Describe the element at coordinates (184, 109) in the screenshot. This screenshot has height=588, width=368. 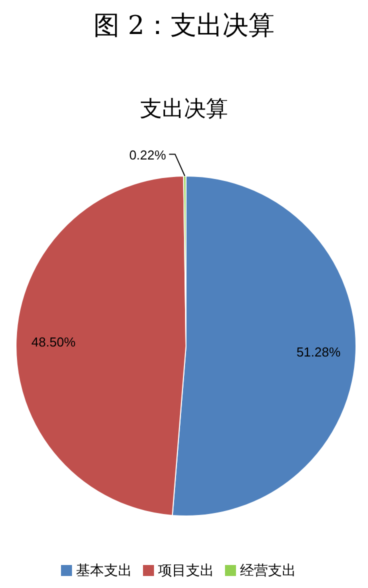
I see `subtitle: 支出决算` at that location.